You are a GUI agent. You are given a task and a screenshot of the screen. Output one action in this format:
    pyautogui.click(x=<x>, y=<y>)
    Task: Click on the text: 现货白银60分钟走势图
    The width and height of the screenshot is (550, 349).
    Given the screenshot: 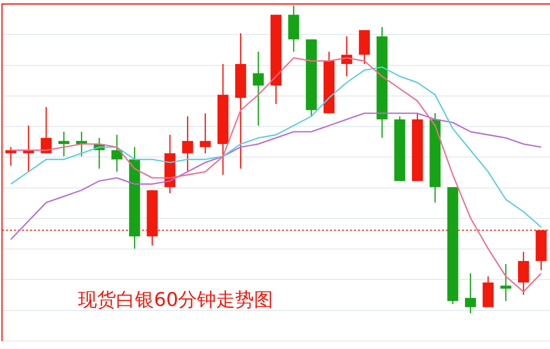 What is the action you would take?
    pyautogui.click(x=176, y=300)
    